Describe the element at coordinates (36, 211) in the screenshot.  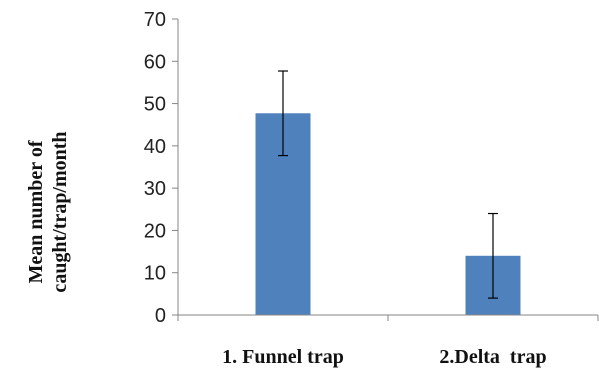
I see `y-axis-title-line-1: Mean number of` at that location.